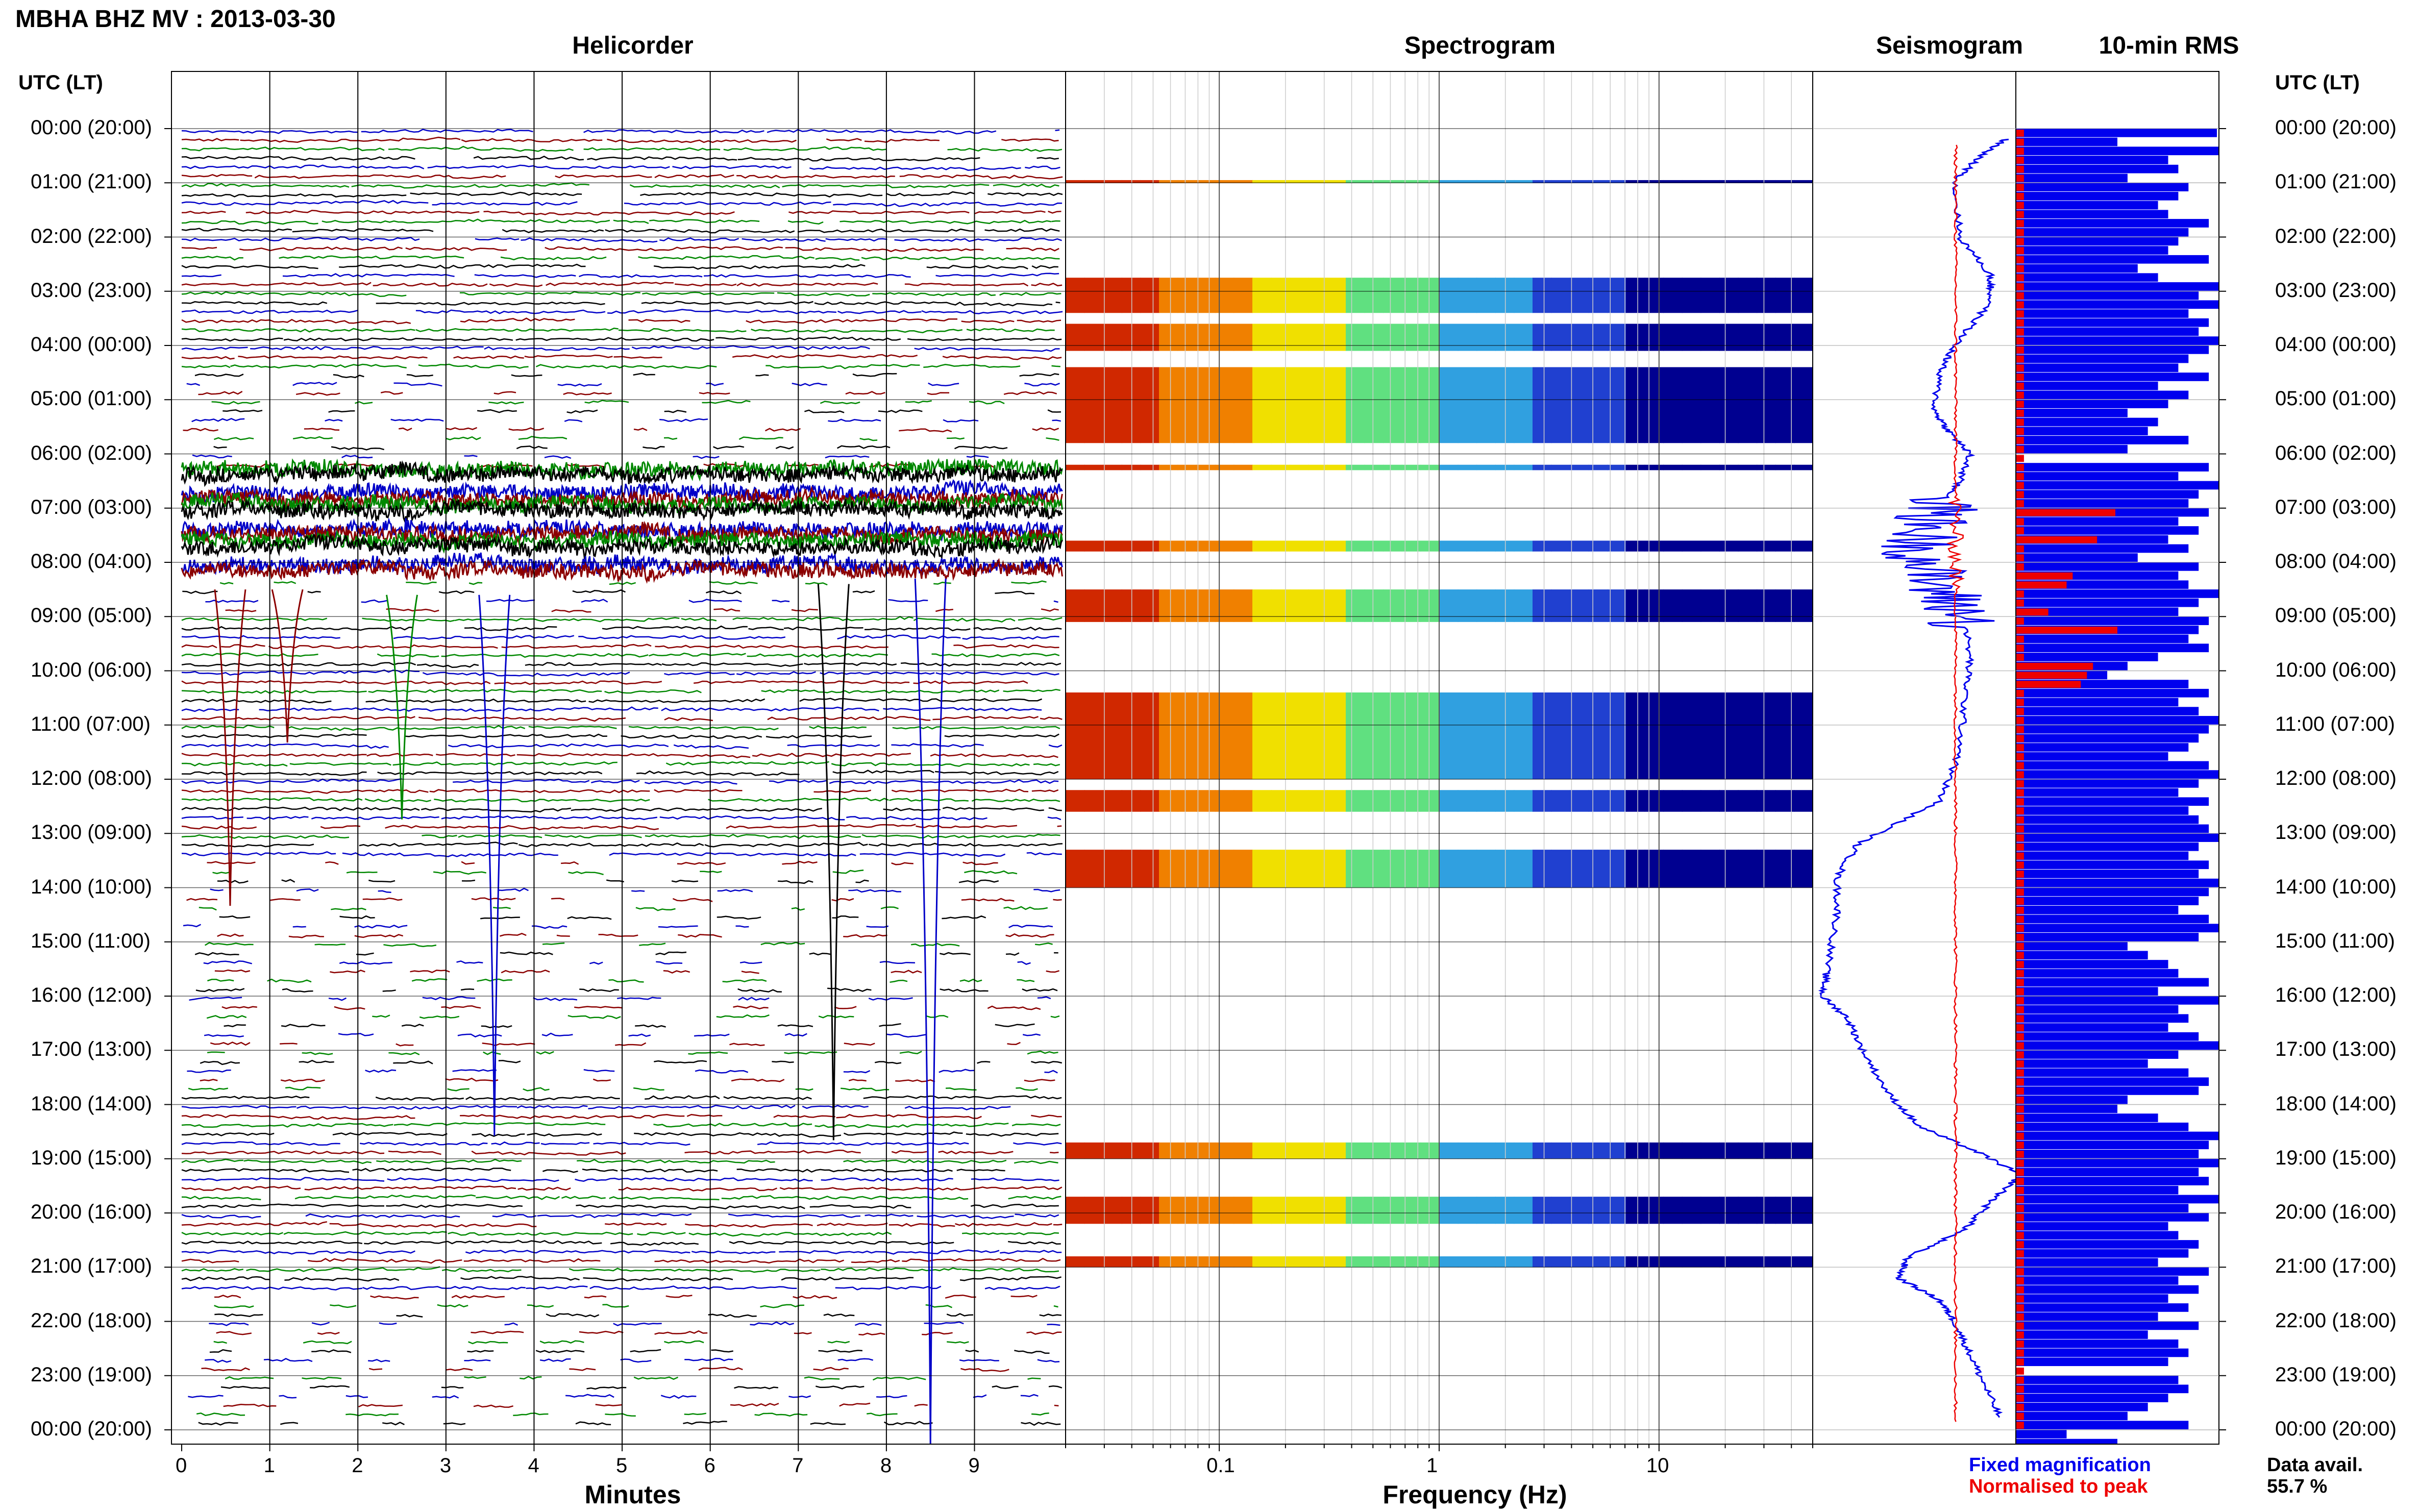  What do you see at coordinates (2117, 786) in the screenshot?
I see `rms-plot` at bounding box center [2117, 786].